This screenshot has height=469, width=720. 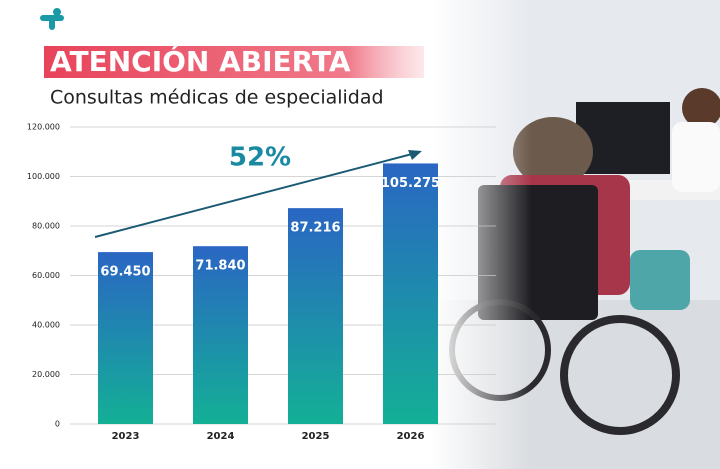 I want to click on x-tick-label: 2024, so click(x=221, y=436).